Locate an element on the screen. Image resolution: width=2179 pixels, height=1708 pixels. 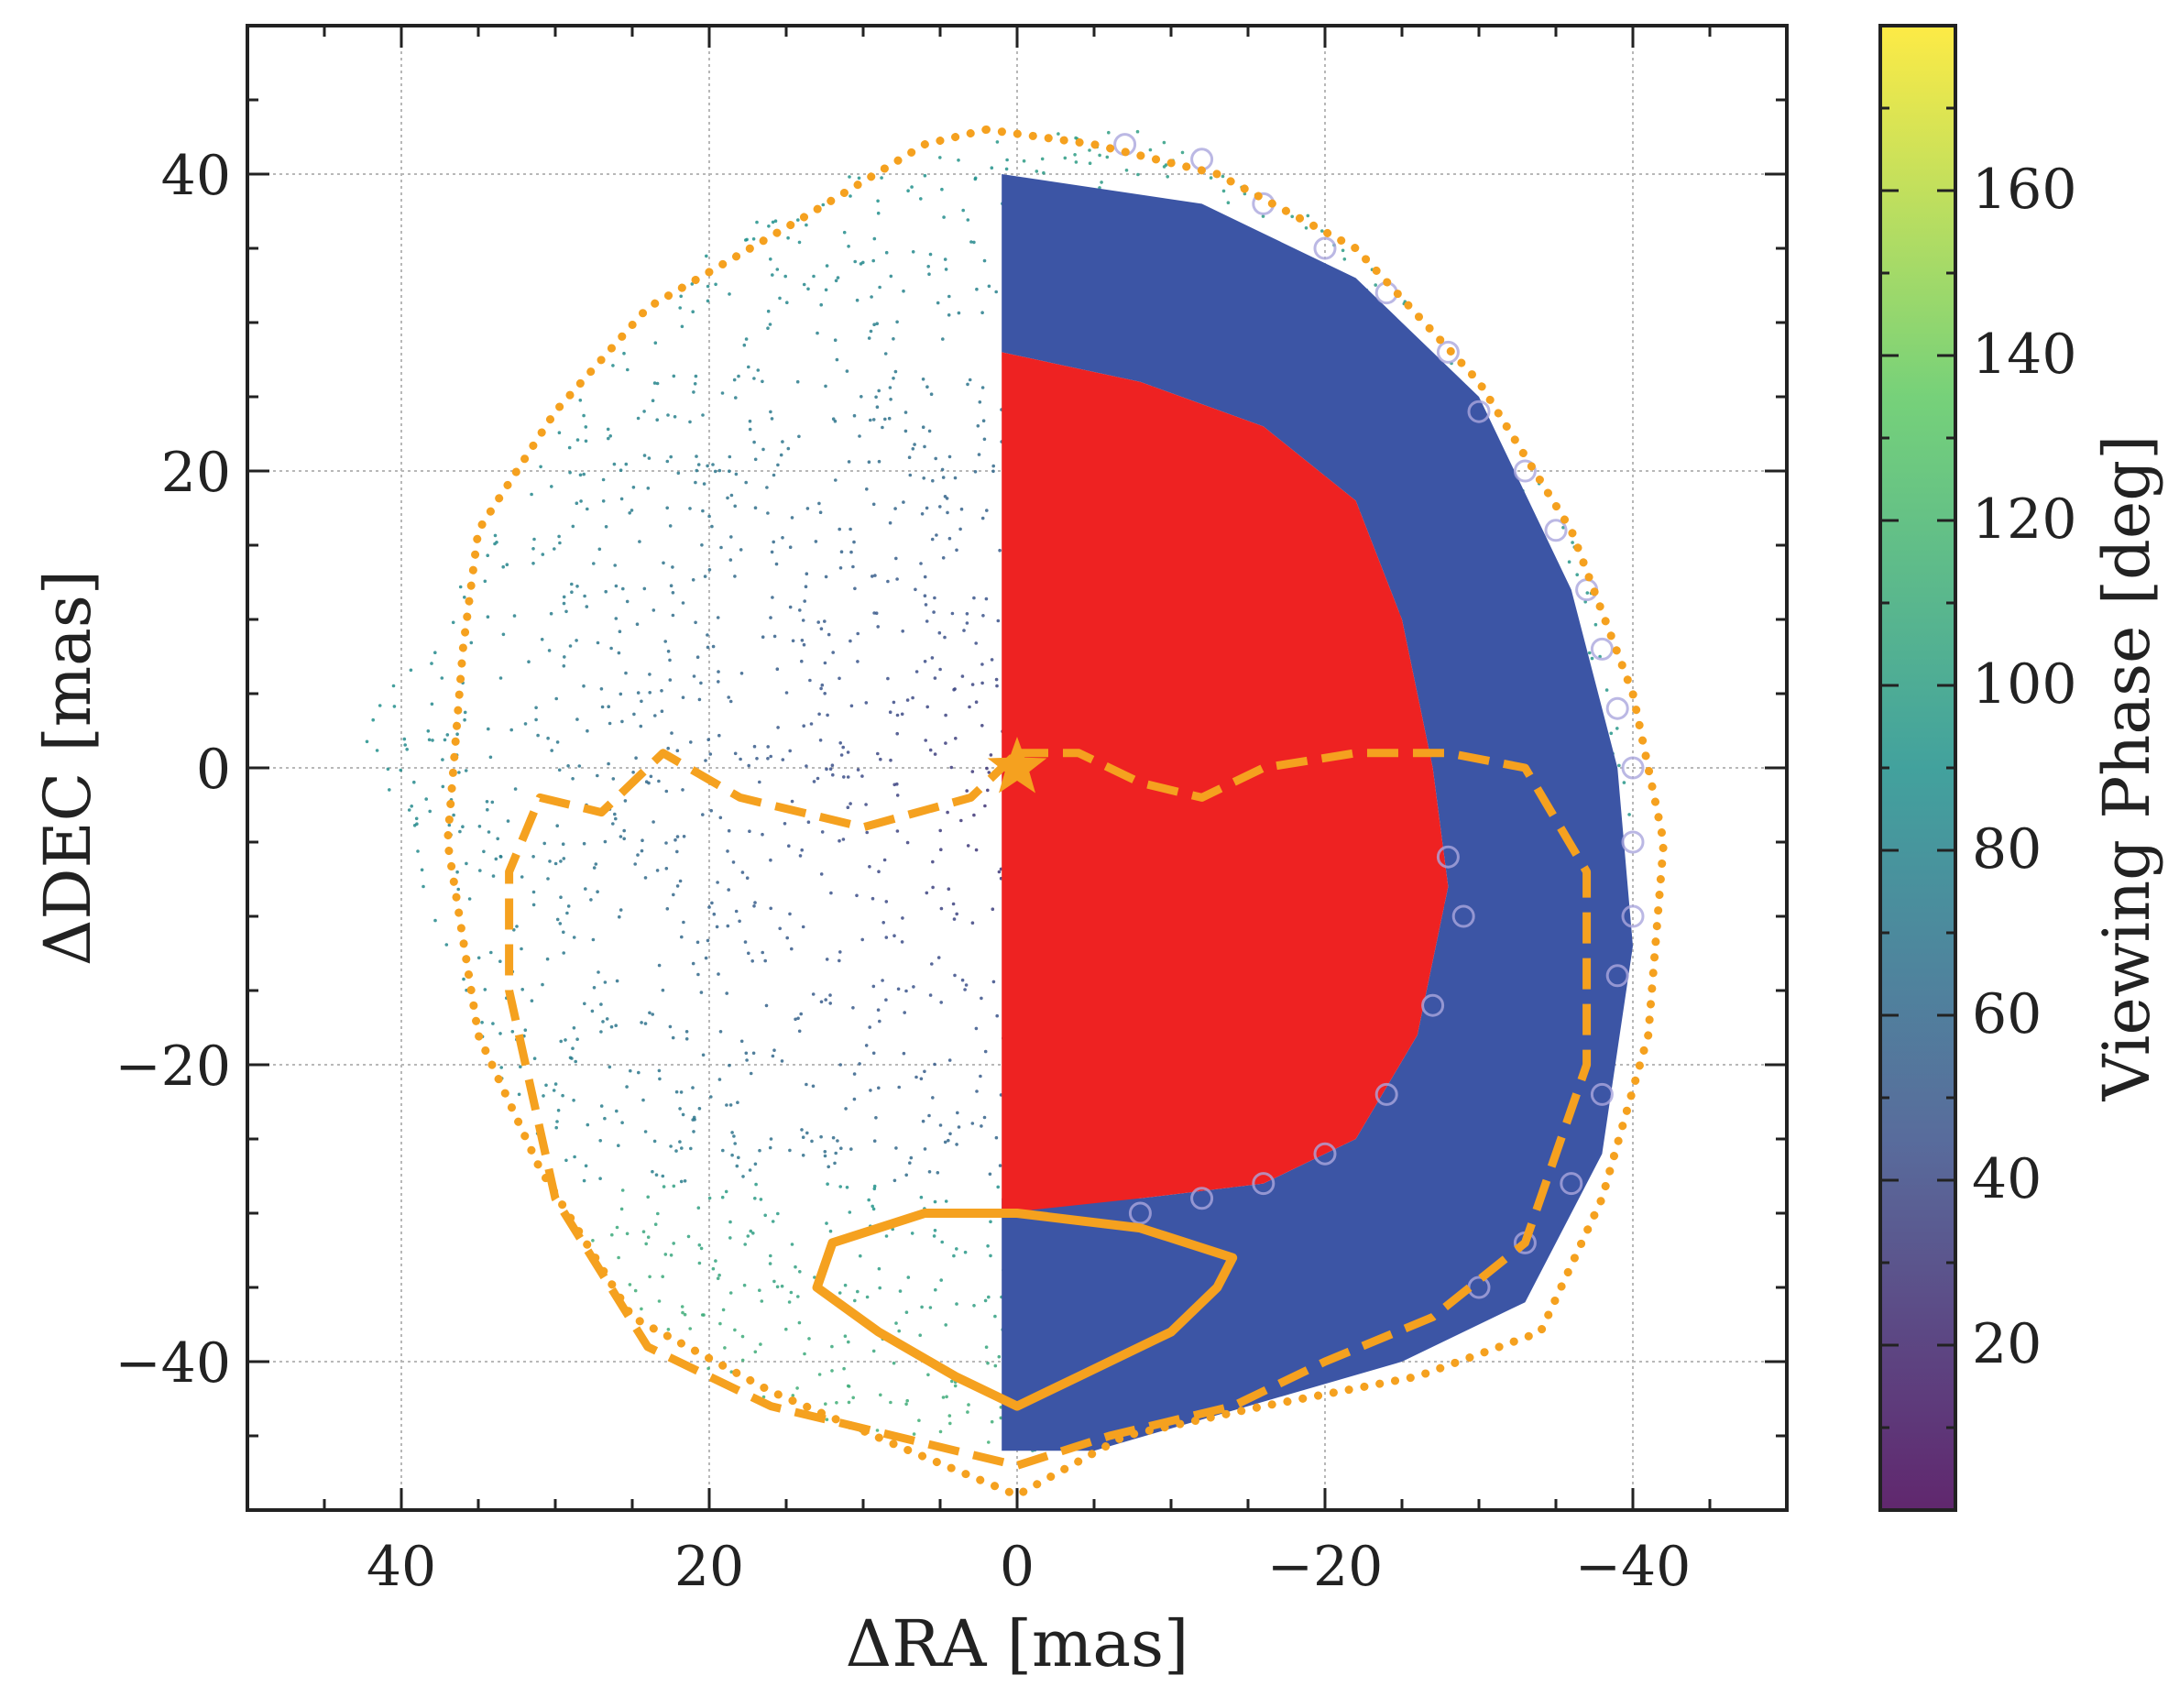
colorbar-tick-label: 60 is located at coordinates (2007, 1014).